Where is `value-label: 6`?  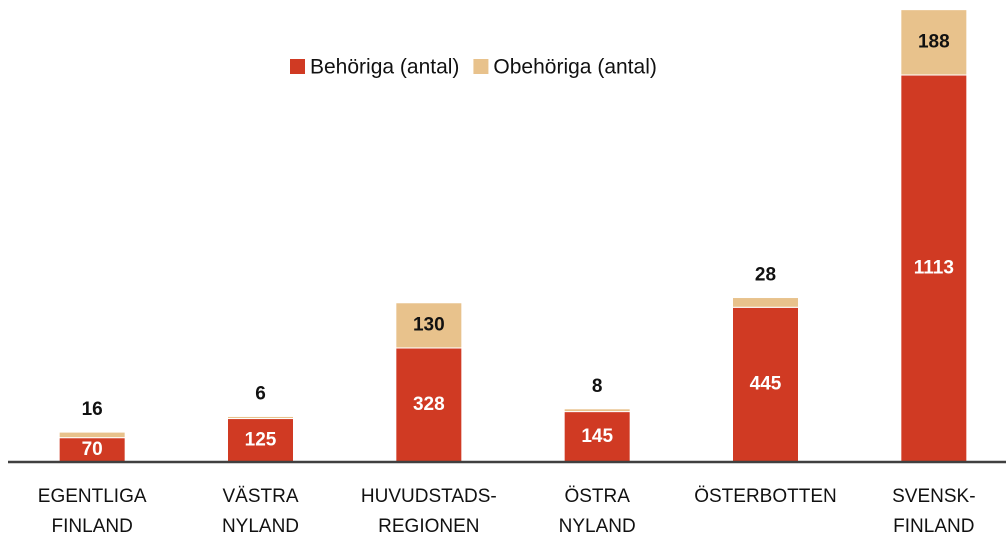 value-label: 6 is located at coordinates (260, 393).